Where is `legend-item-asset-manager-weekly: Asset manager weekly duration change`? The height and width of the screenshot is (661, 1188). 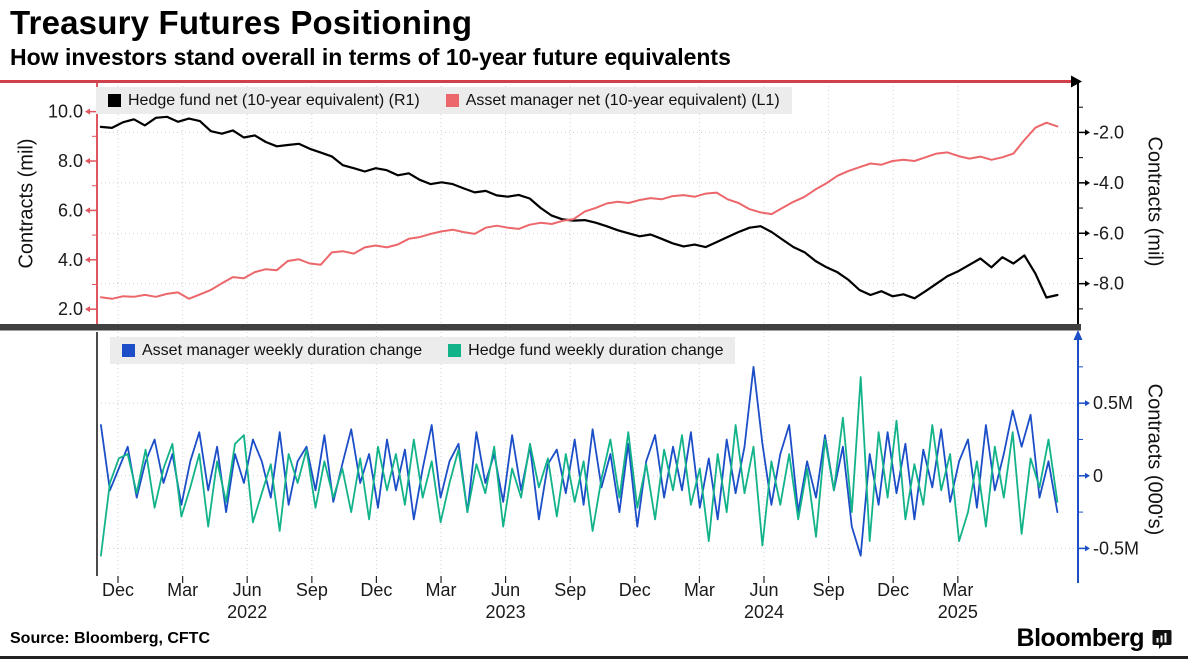
legend-item-asset-manager-weekly: Asset manager weekly duration change is located at coordinates (272, 351).